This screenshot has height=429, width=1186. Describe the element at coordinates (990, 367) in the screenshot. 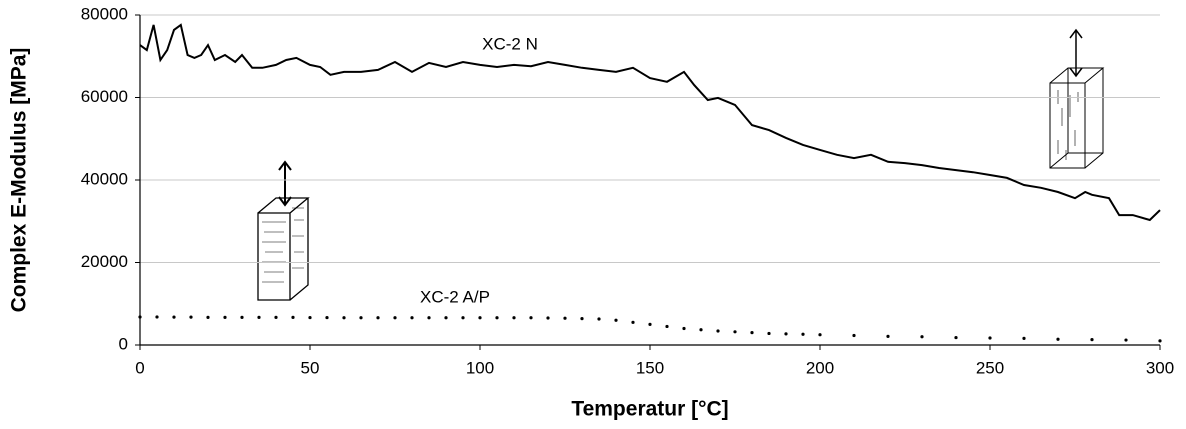

I see `x-tick-label: 250` at that location.